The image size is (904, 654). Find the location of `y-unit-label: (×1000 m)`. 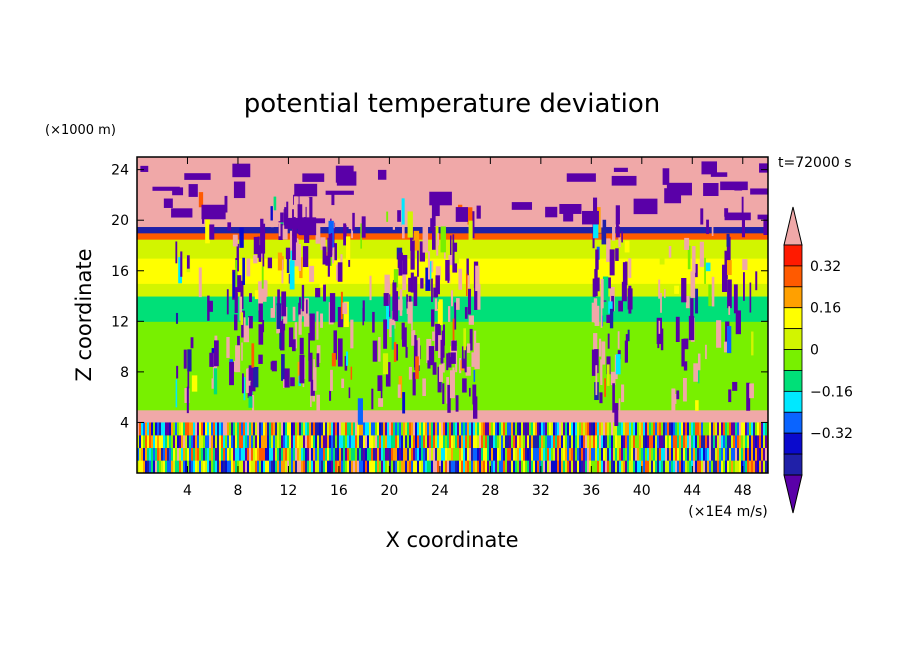

y-unit-label: (×1000 m) is located at coordinates (80, 130).